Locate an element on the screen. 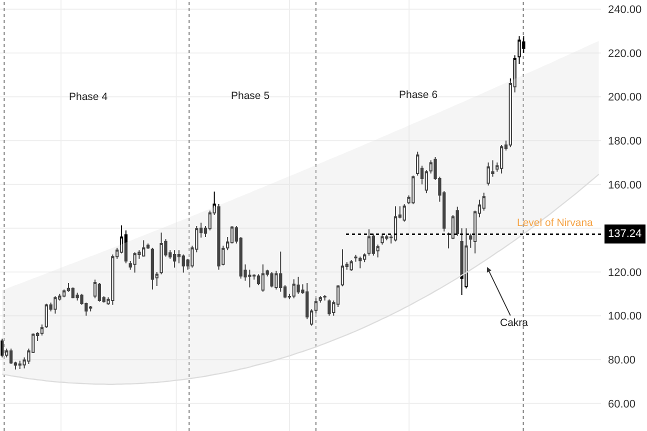 The image size is (647, 431). annotation: Phase 4 is located at coordinates (88, 97).